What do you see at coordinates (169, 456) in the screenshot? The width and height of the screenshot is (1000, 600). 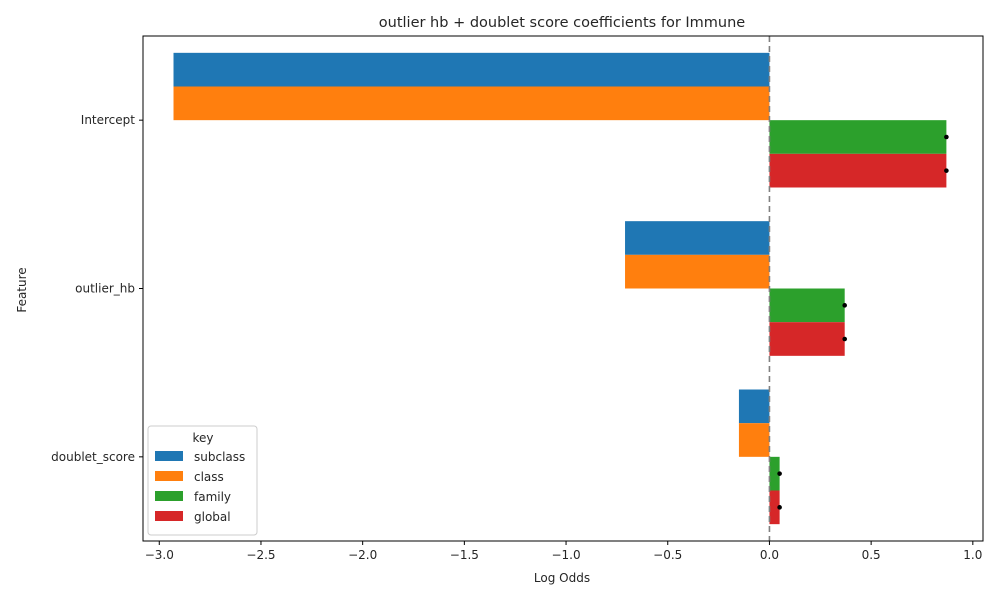 I see `legend-swatch-subclass` at bounding box center [169, 456].